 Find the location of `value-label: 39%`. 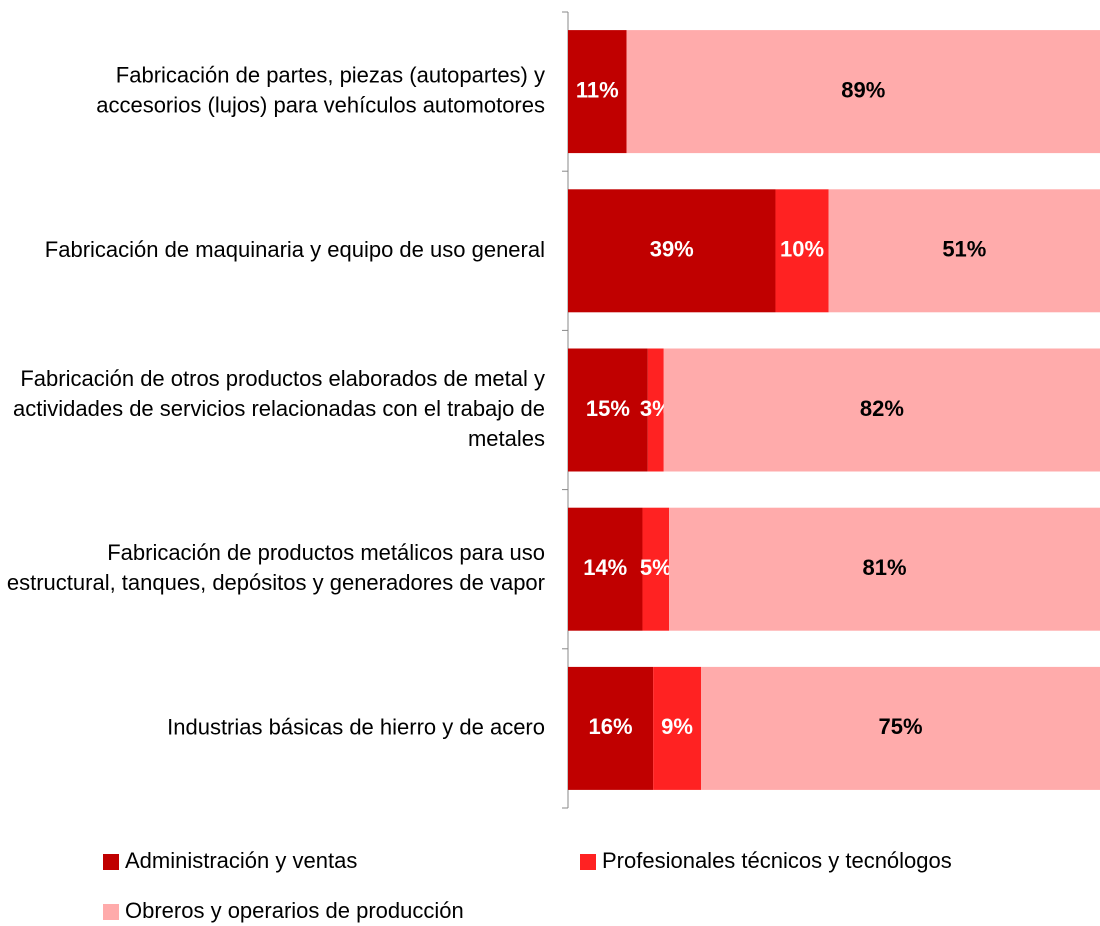

value-label: 39% is located at coordinates (672, 249).